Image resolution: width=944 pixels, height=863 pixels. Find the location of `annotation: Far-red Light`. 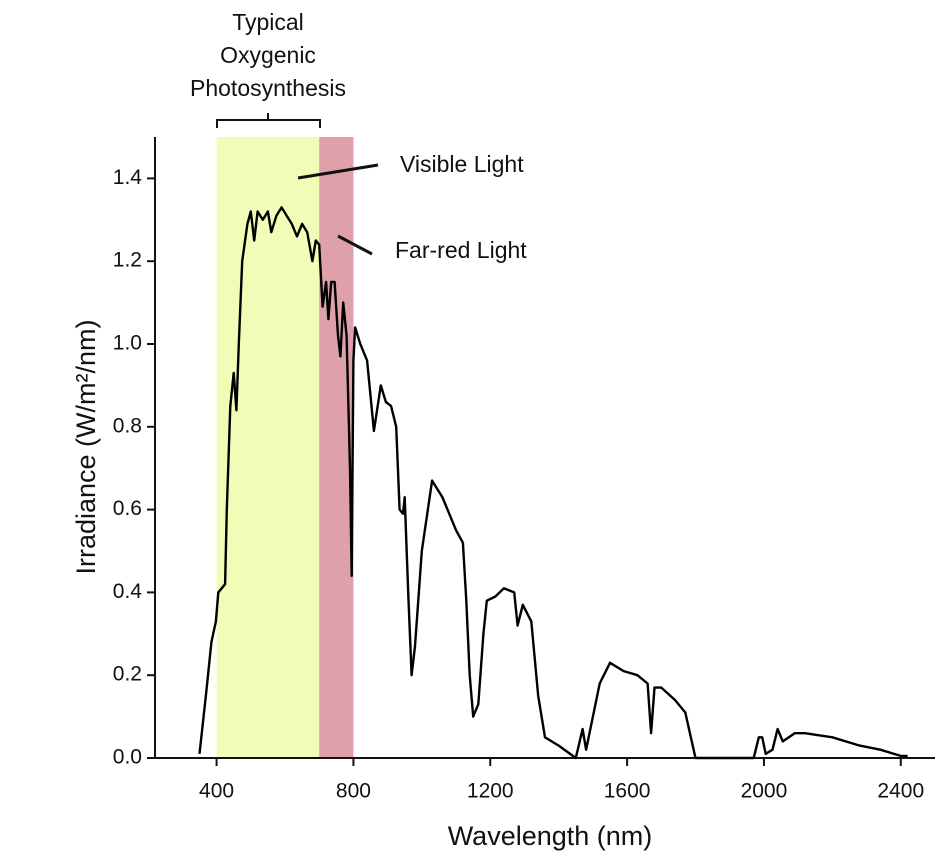

annotation: Far-red Light is located at coordinates (461, 250).